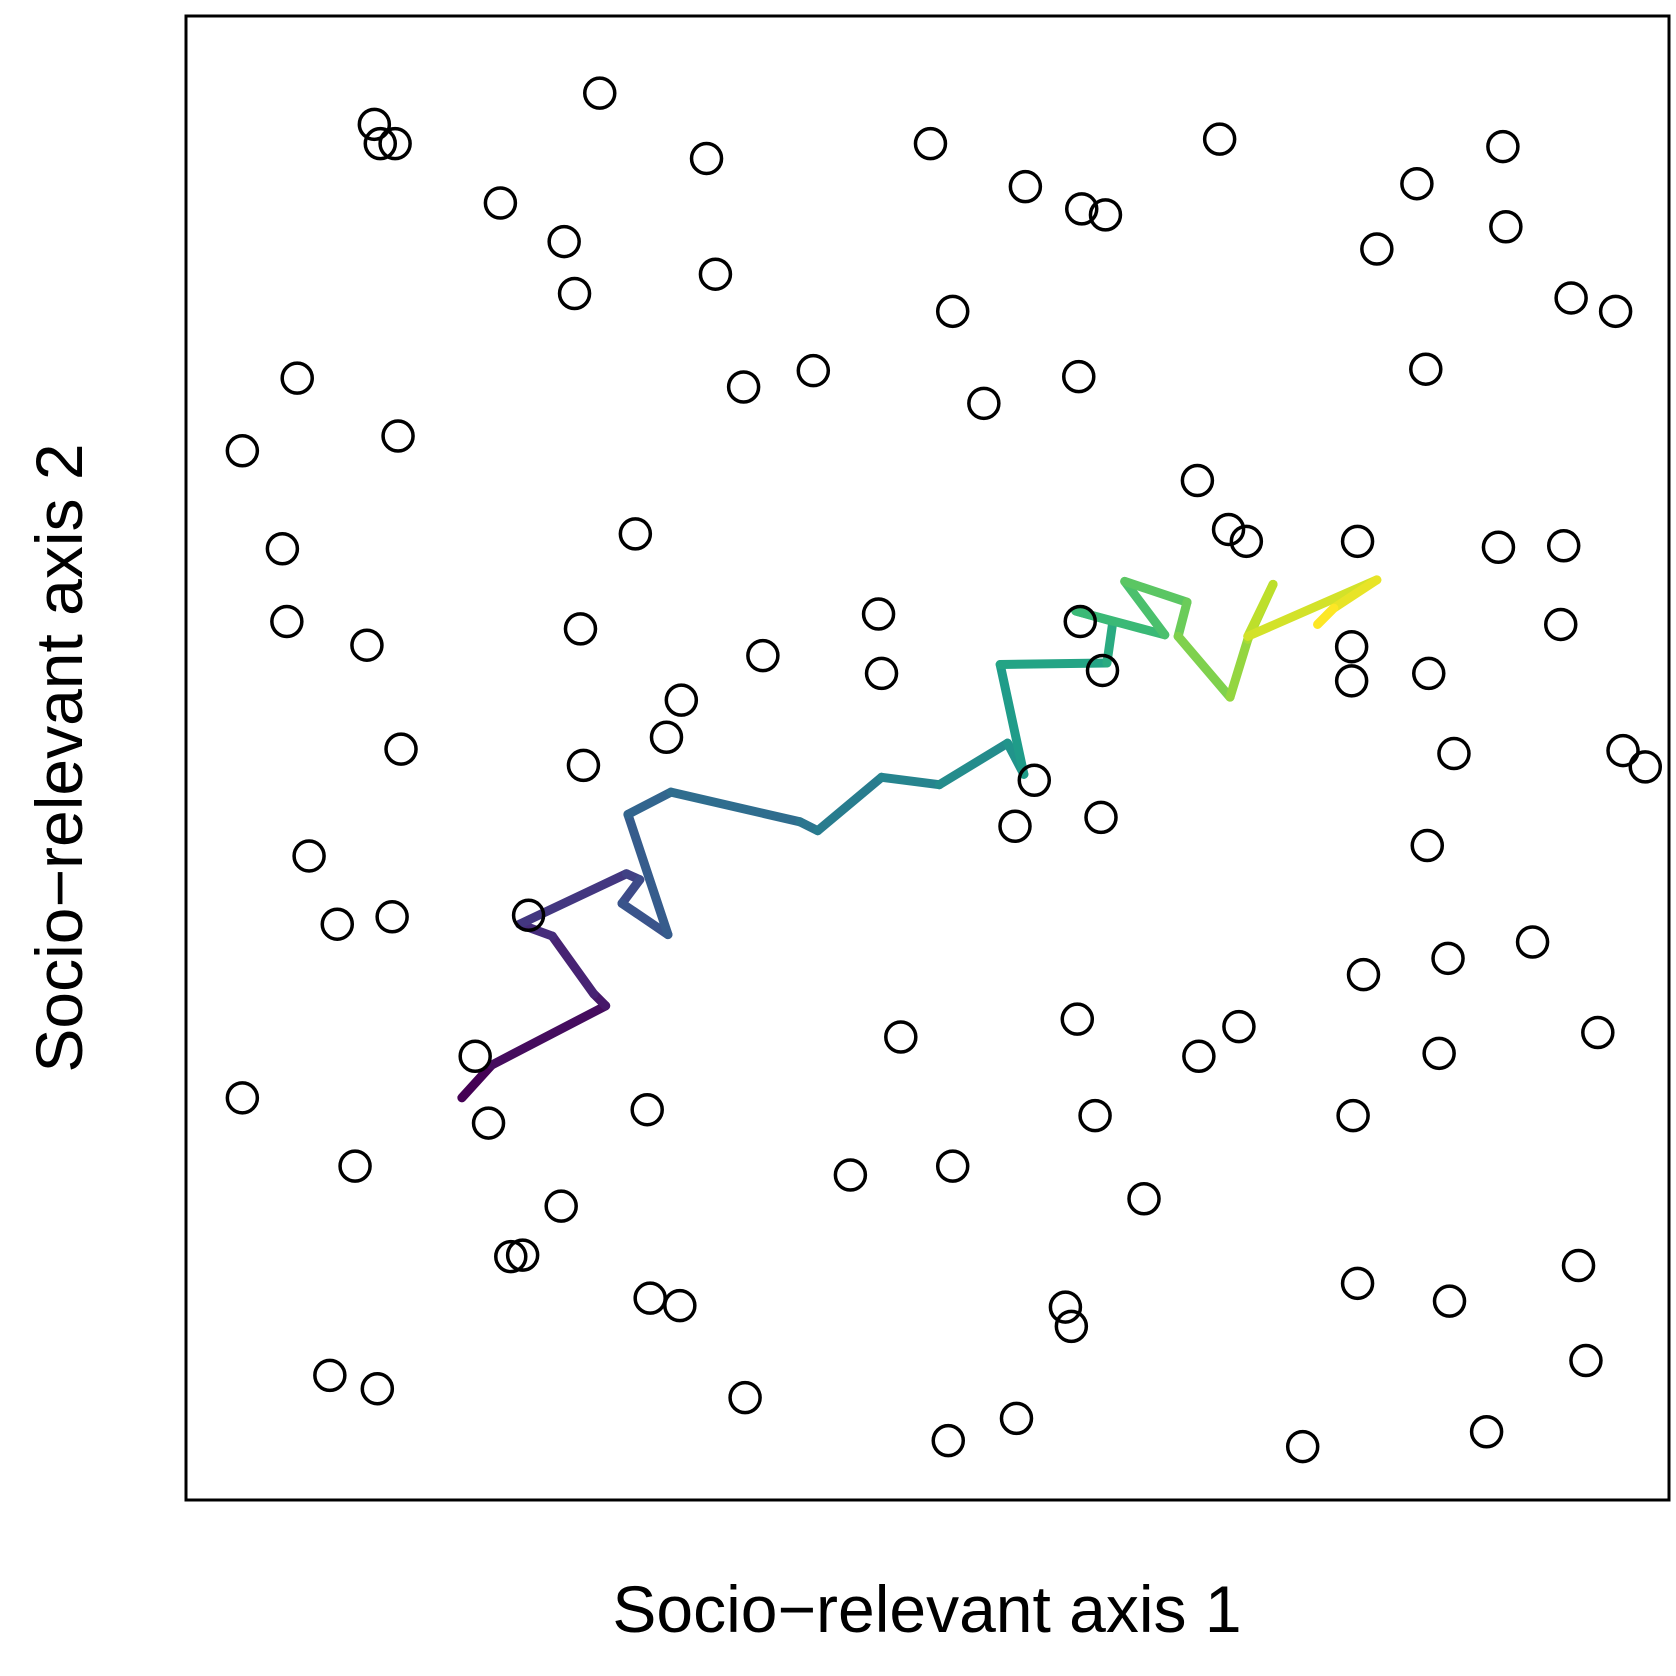 This screenshot has width=1676, height=1676. I want to click on y-axis-title: Socio−relevant axis 2, so click(59, 757).